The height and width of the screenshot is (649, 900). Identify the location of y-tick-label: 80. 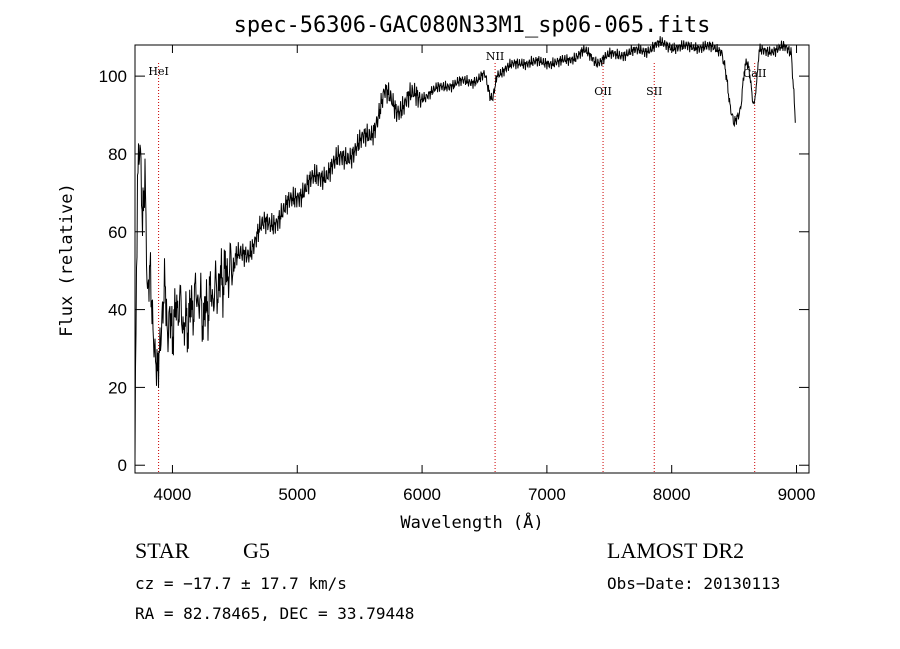
(117, 154).